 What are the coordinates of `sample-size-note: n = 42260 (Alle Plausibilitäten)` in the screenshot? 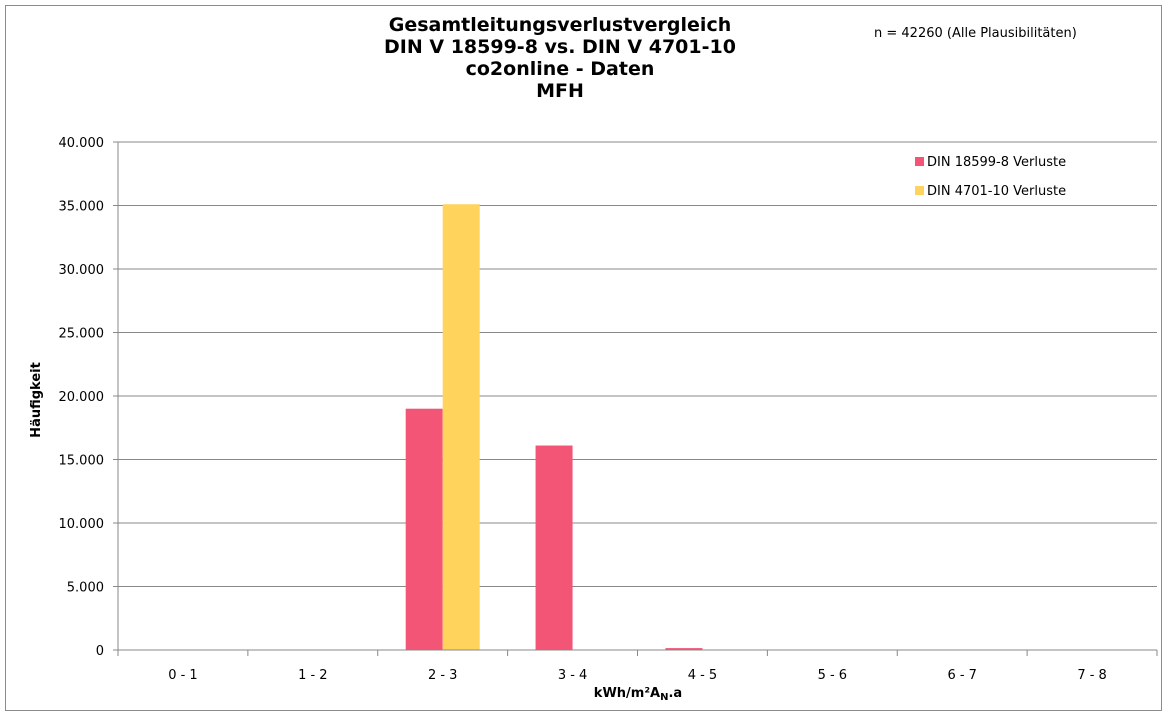 It's located at (975, 33).